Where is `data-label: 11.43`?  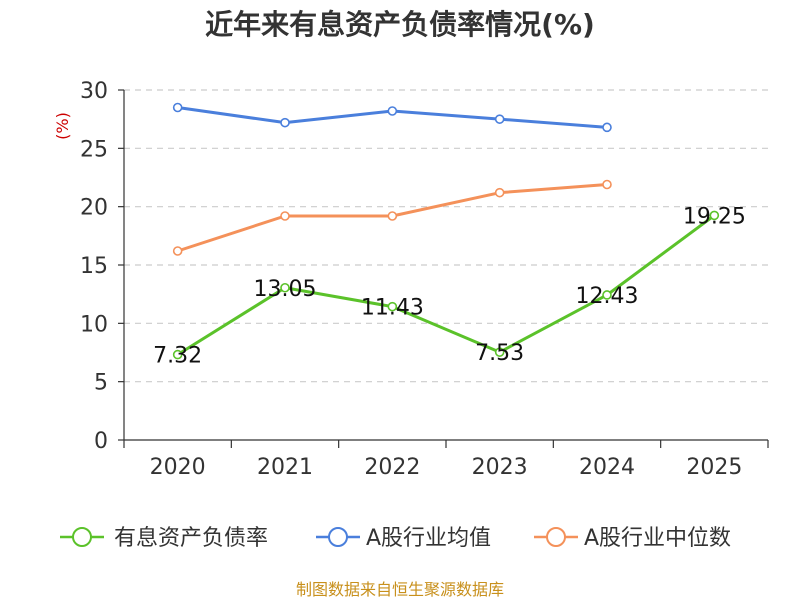 data-label: 11.43 is located at coordinates (392, 308).